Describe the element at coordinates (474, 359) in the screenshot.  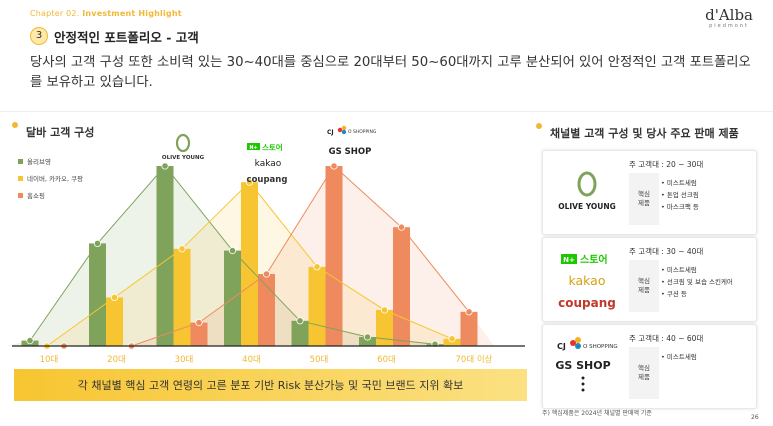
I see `x-tick-label: 70대 이상` at that location.